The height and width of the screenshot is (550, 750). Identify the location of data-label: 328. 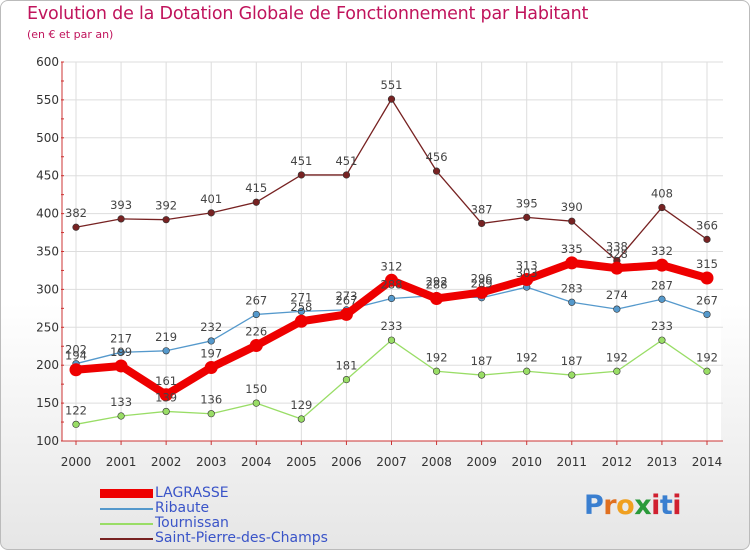
(617, 254).